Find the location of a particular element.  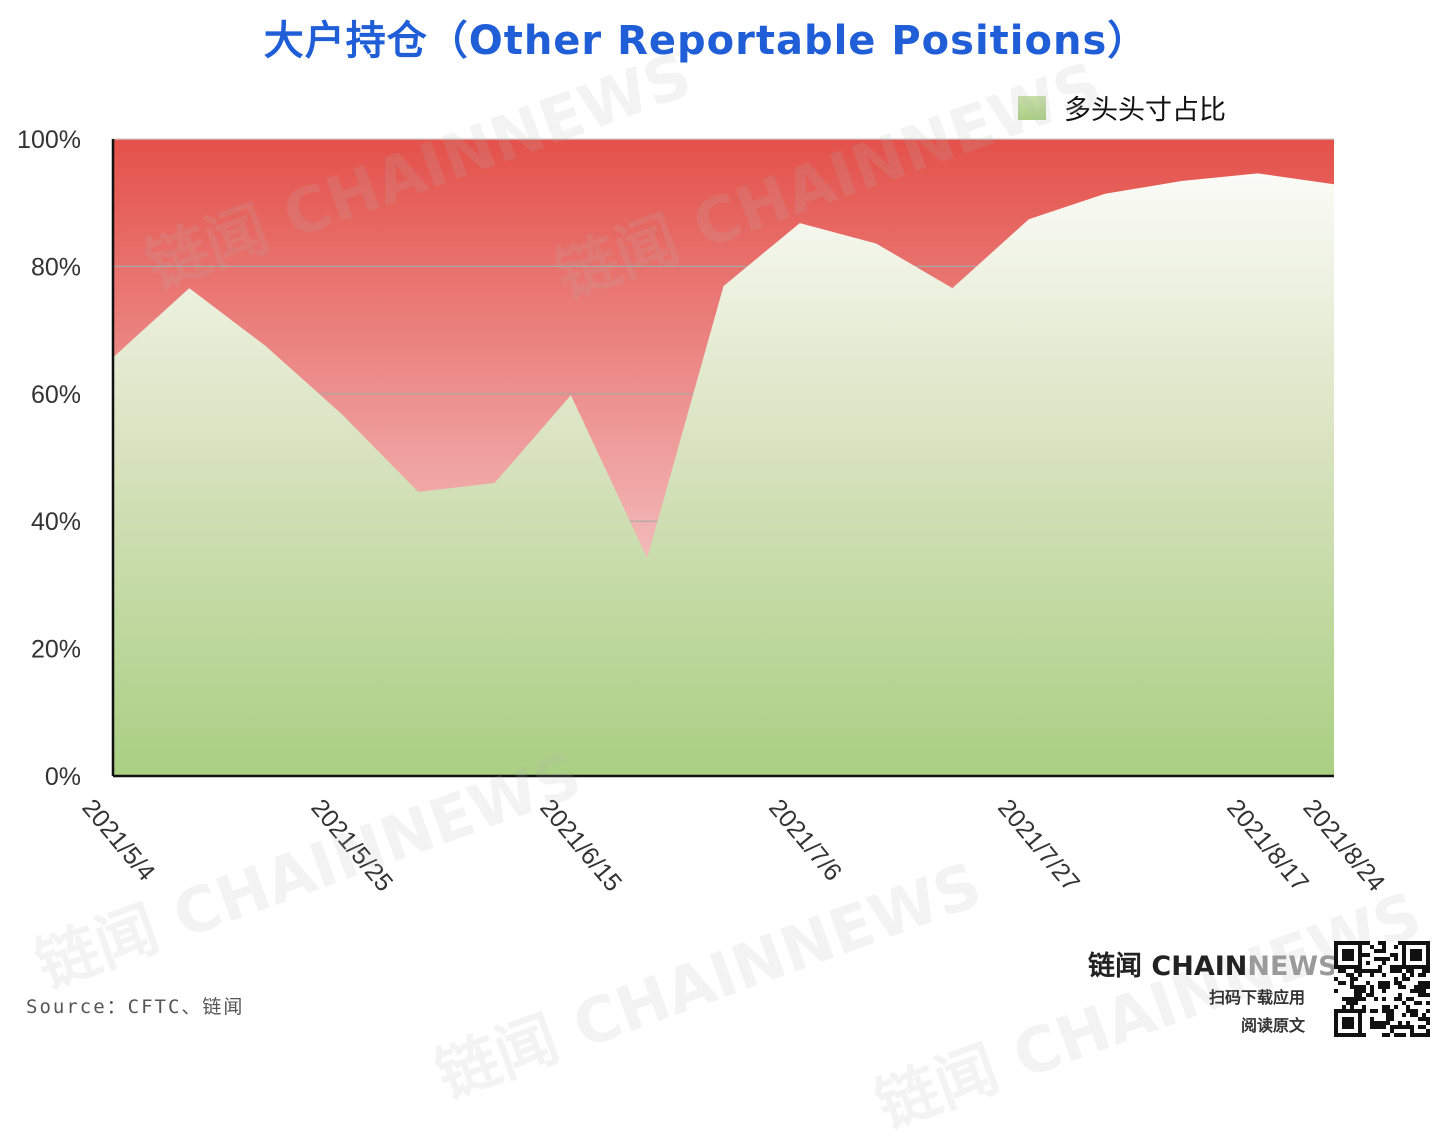

source-note: Source：CFTC、链闻 is located at coordinates (135, 1005).